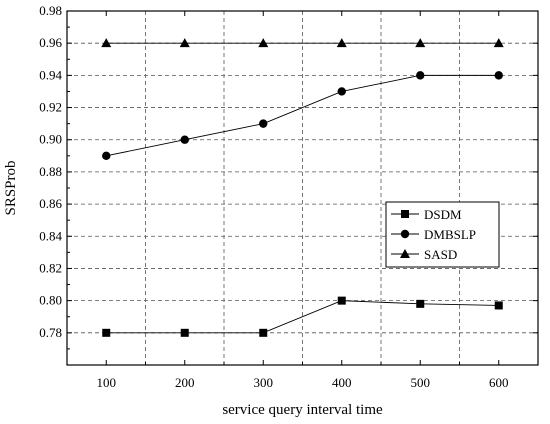  I want to click on series-line-dsdm, so click(302, 317).